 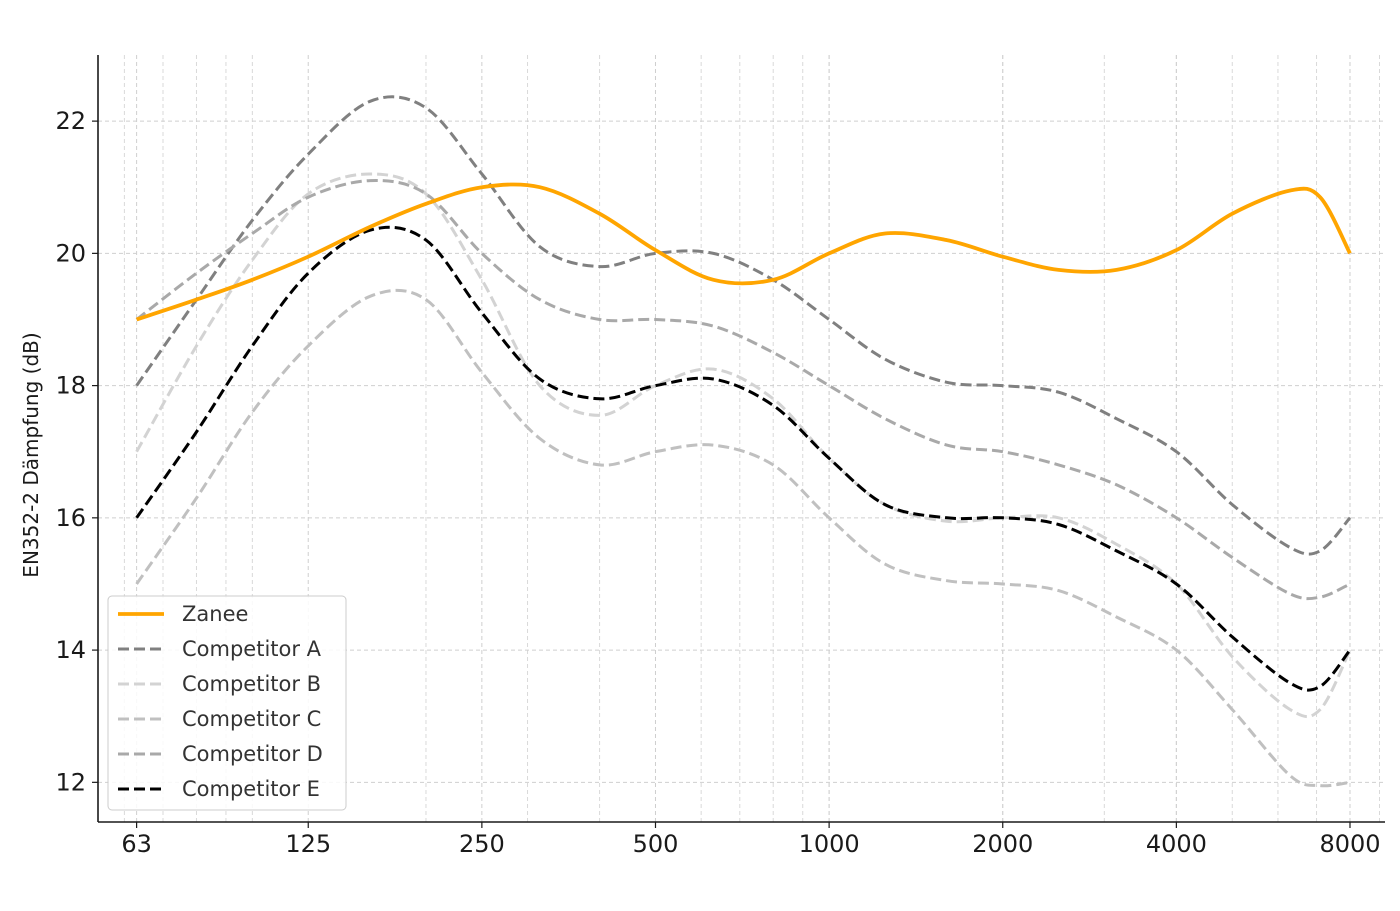 I want to click on y-tick-labels: 12 14 16 18 20 22, so click(x=76, y=451).